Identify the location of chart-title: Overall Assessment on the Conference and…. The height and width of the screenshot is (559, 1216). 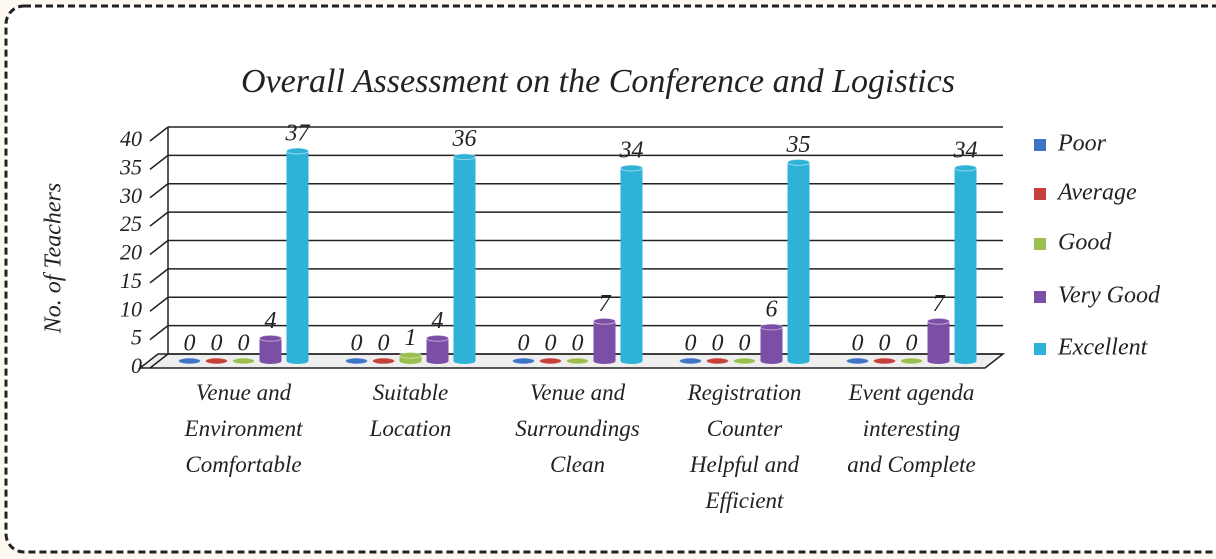
(598, 81).